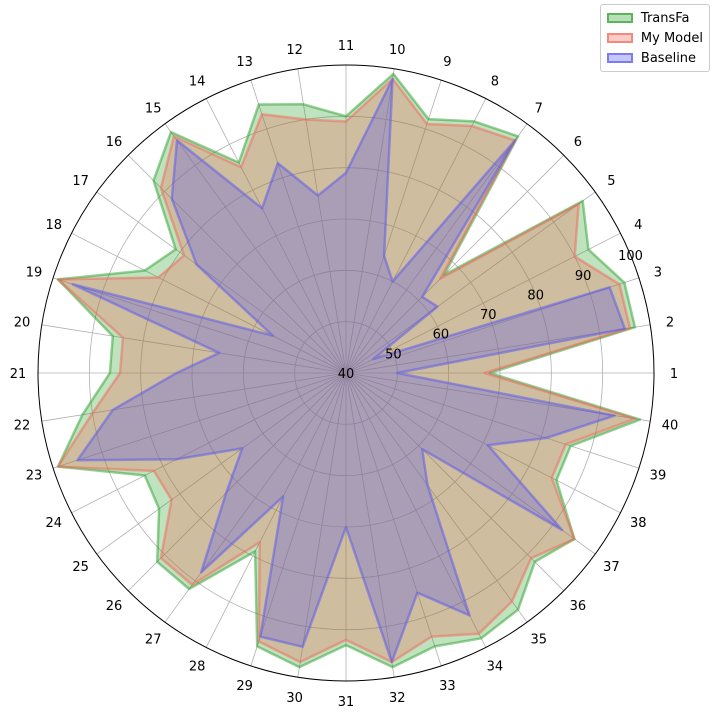  Describe the element at coordinates (22, 323) in the screenshot. I see `axis-label-20: 20` at that location.